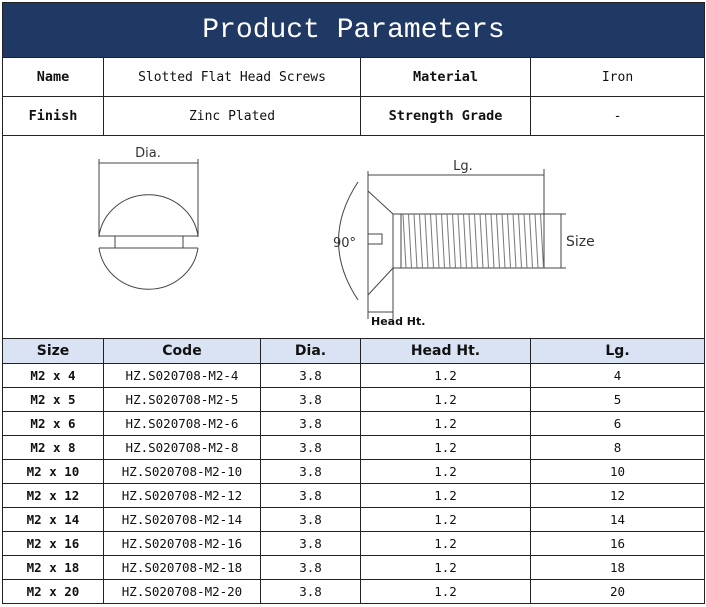 Image resolution: width=706 pixels, height=607 pixels. What do you see at coordinates (353, 30) in the screenshot?
I see `page-title: Product Parameters` at bounding box center [353, 30].